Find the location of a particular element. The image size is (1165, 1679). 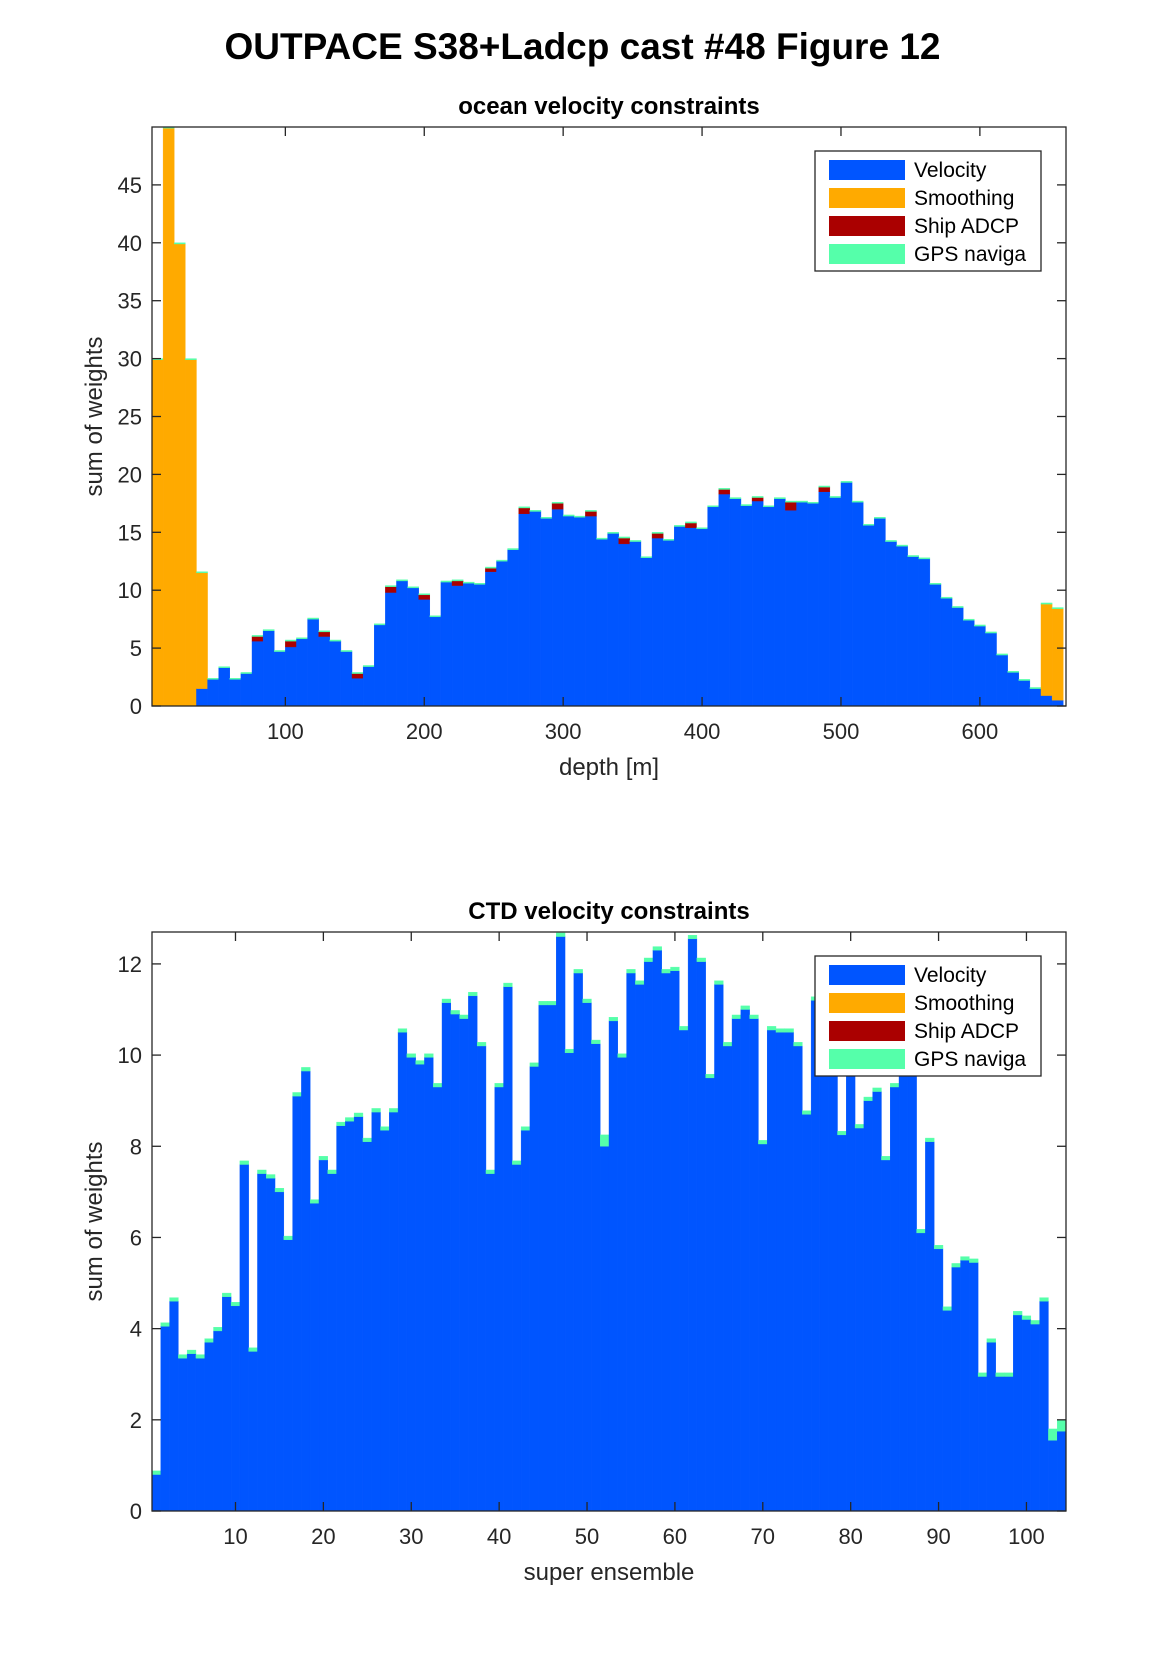

y-tick-label: 20 is located at coordinates (130, 474).